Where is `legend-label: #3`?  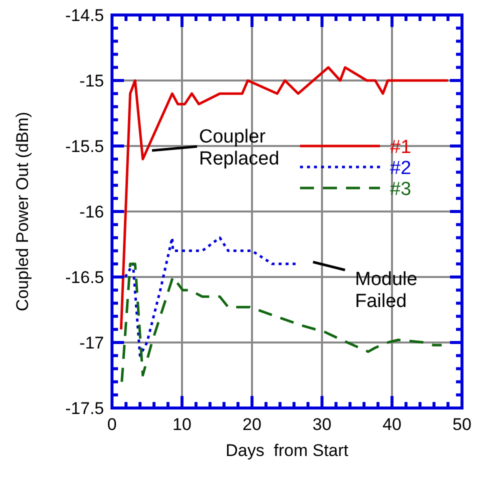
legend-label: #3 is located at coordinates (401, 189).